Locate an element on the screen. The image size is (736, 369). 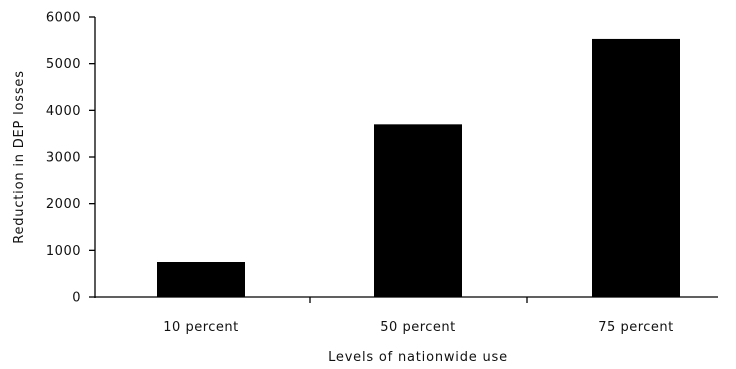
x-tick-label: 75 percent is located at coordinates (635, 327).